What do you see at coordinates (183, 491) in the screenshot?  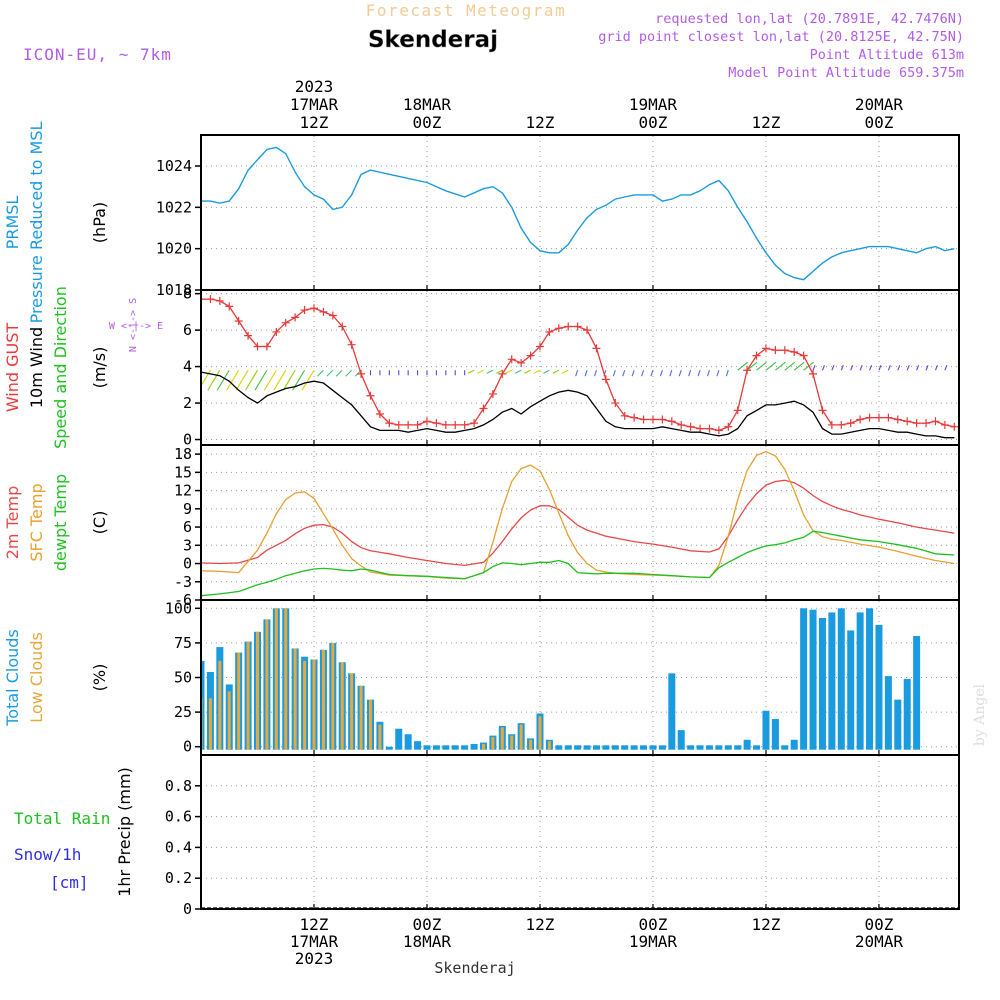 I see `y-tick-label: 12` at bounding box center [183, 491].